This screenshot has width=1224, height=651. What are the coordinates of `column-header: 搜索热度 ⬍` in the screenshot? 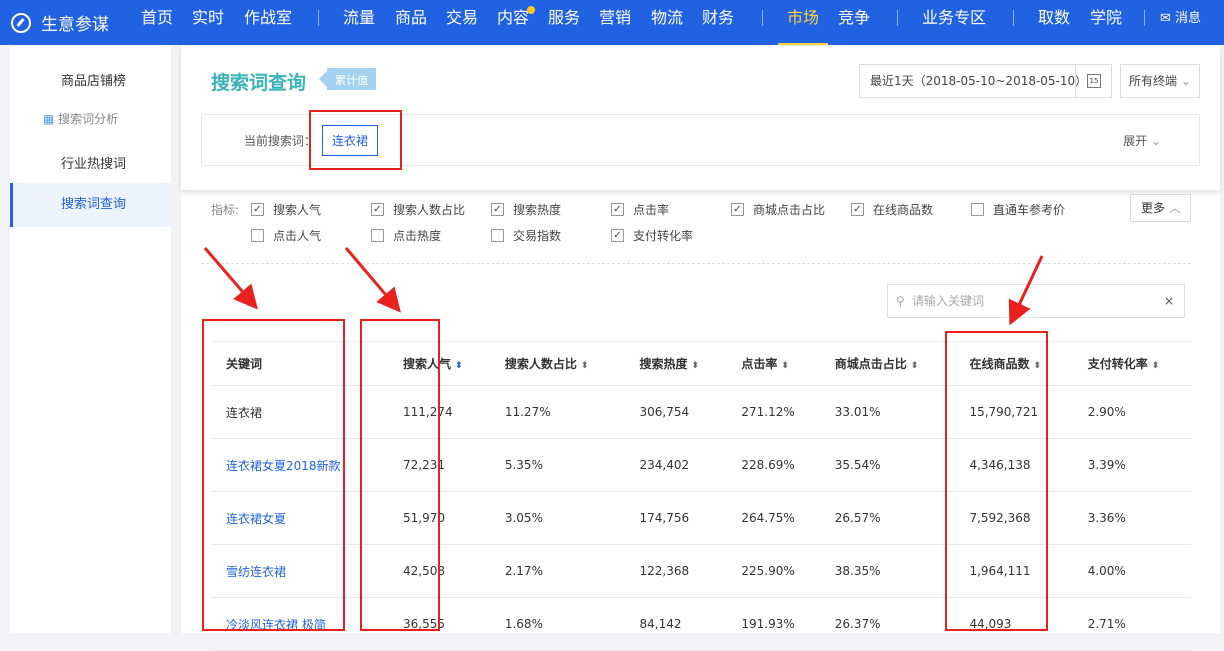 It's located at (675, 363).